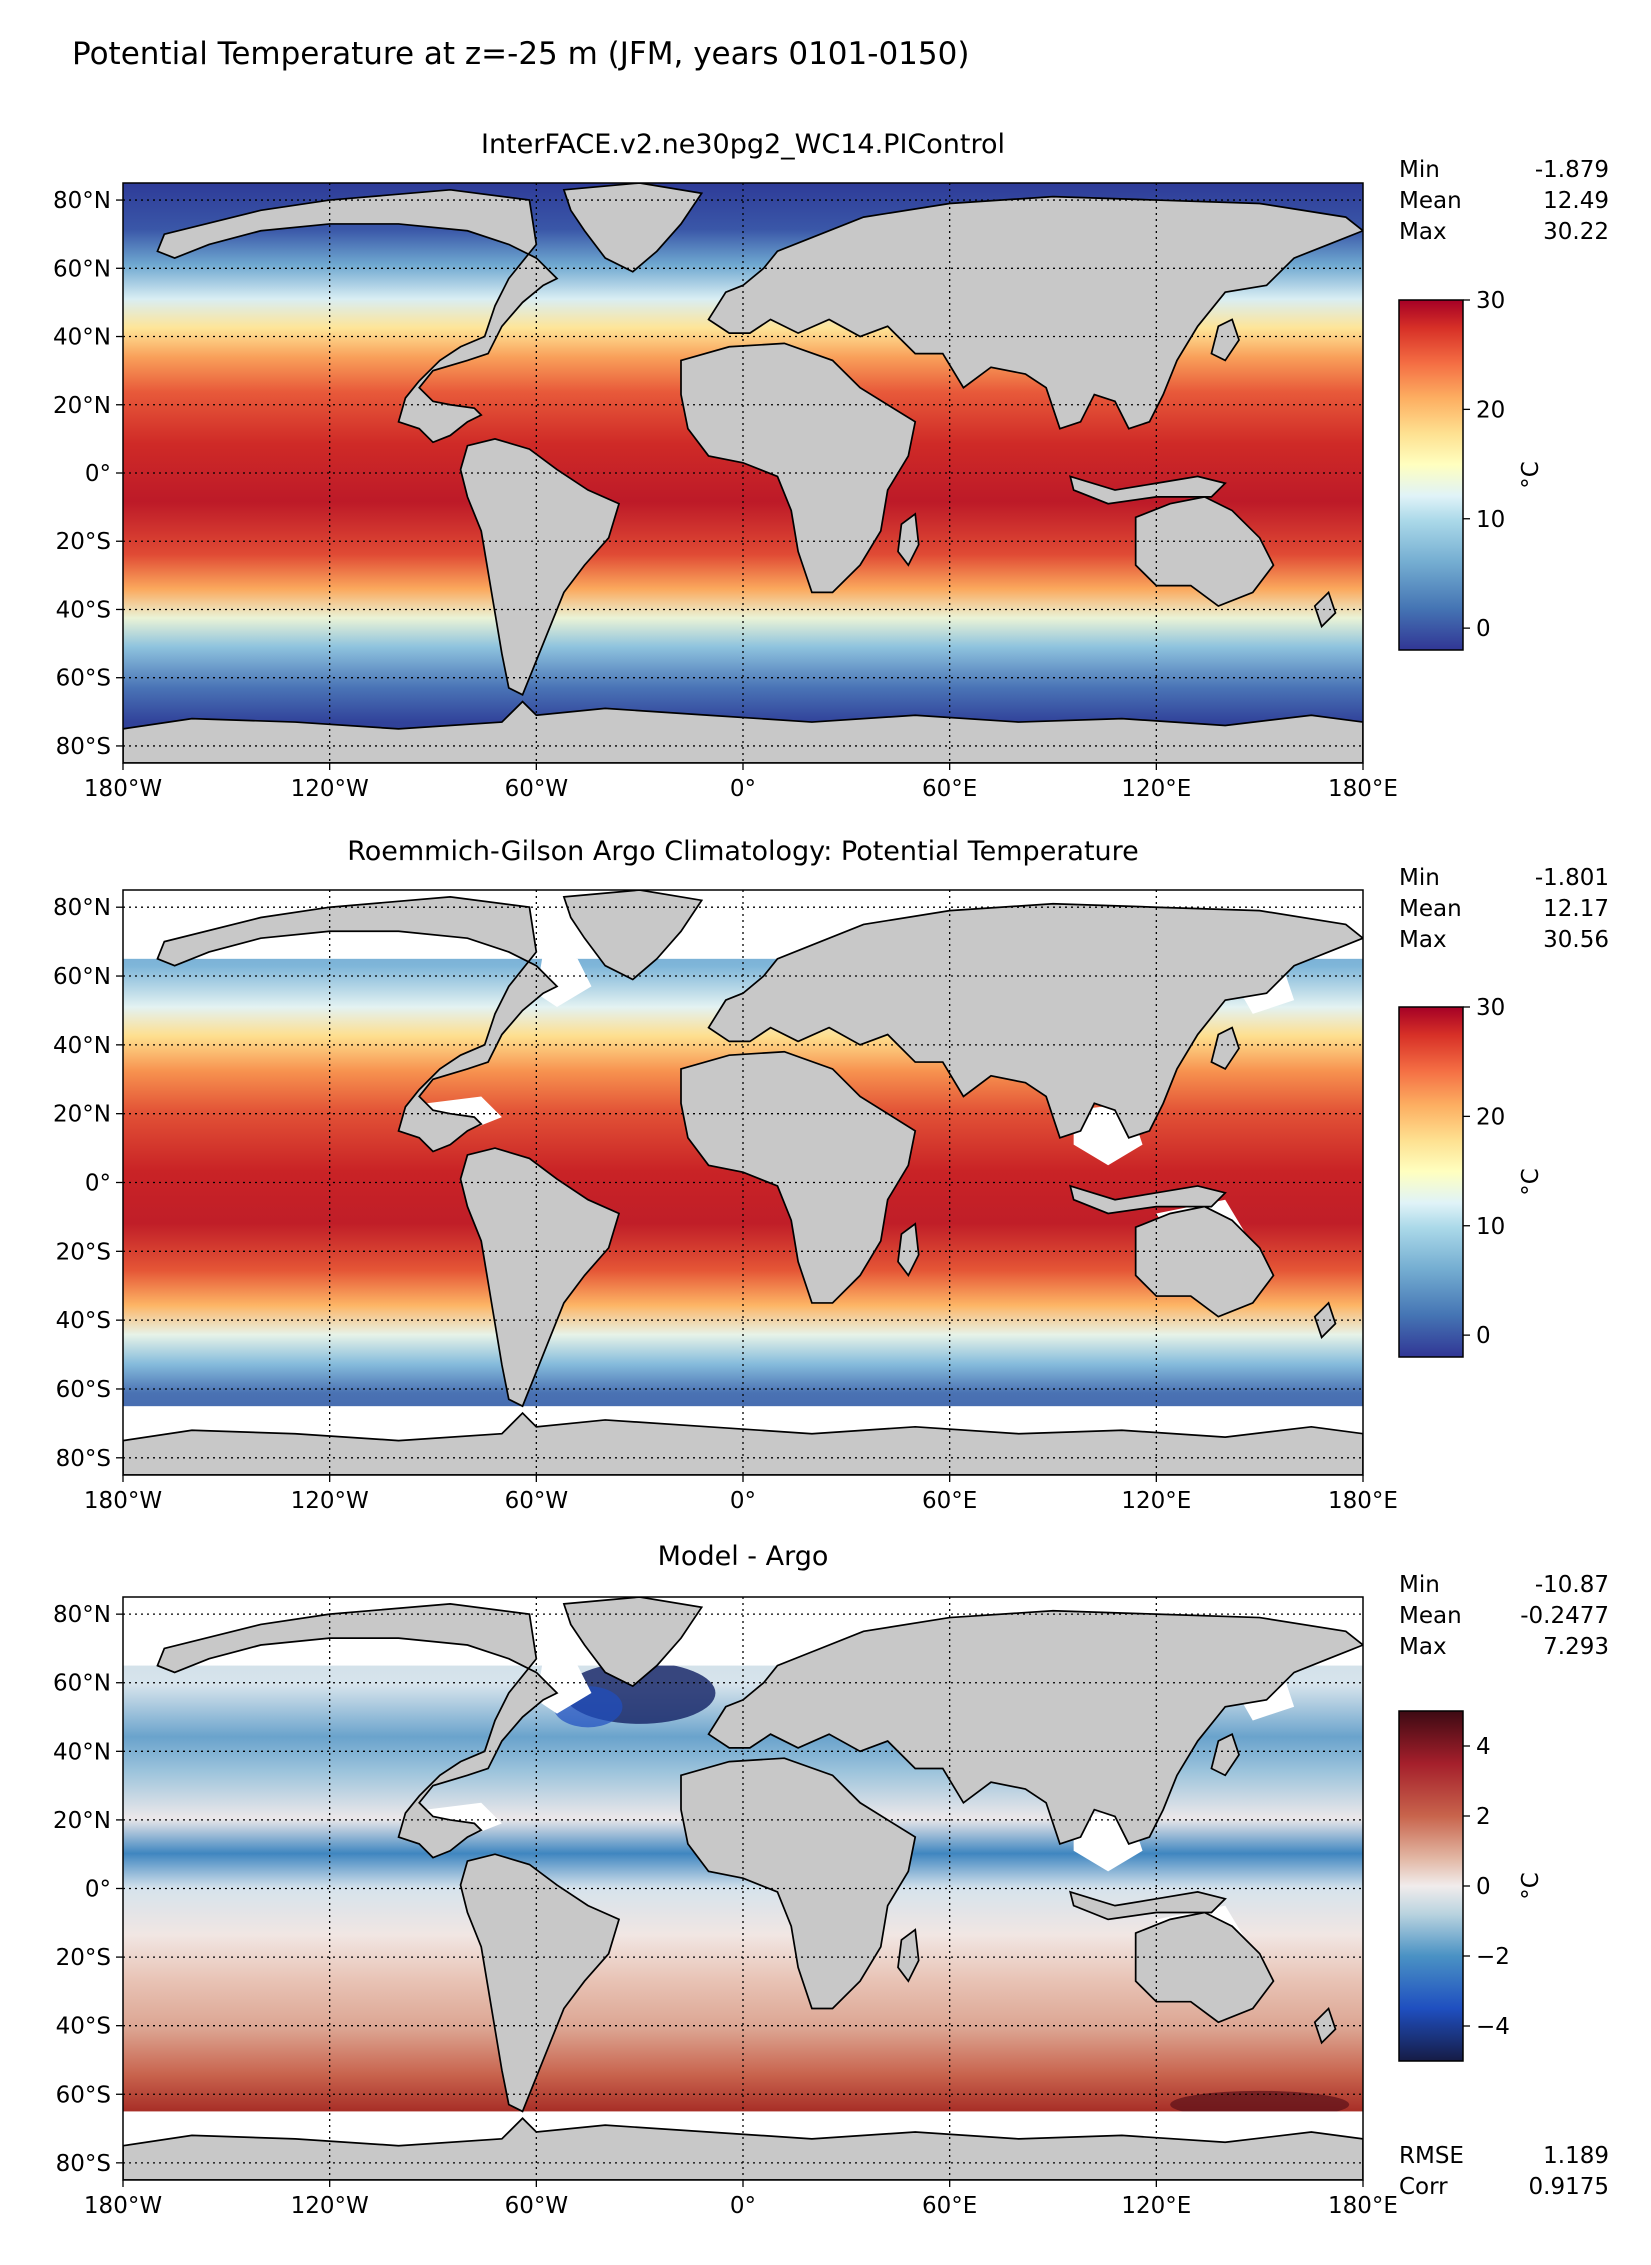  Describe the element at coordinates (1483, 1747) in the screenshot. I see `colorbar-tick-label: 4` at that location.